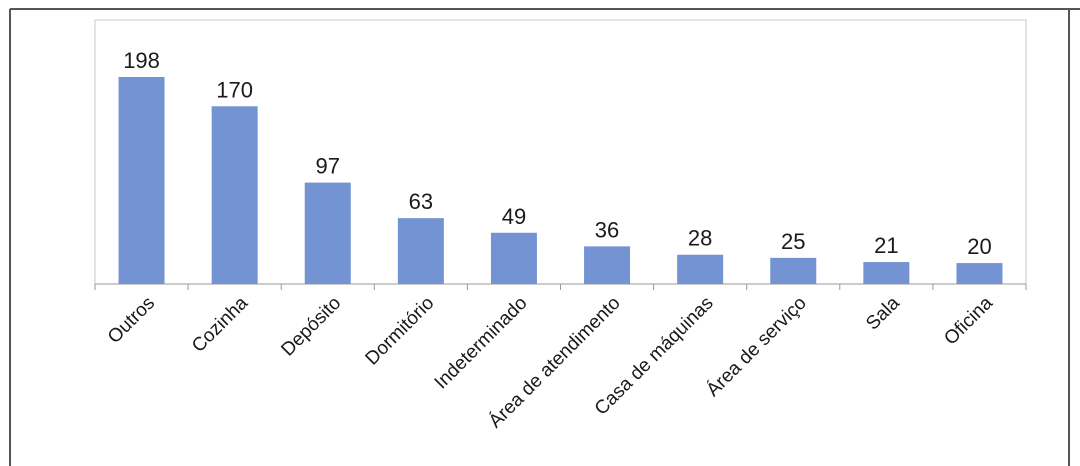 The image size is (1080, 466). What do you see at coordinates (607, 229) in the screenshot?
I see `data-label: 36` at bounding box center [607, 229].